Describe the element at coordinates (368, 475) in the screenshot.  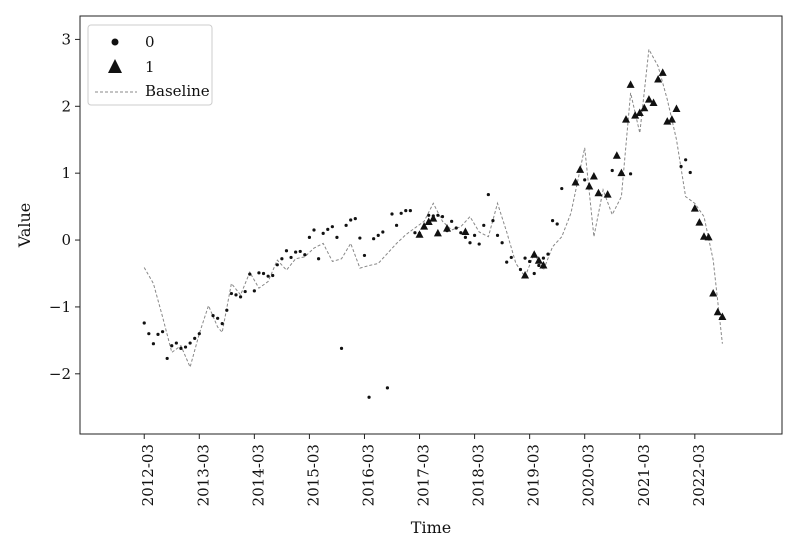
I see `x-tick-label: 2016-03` at that location.